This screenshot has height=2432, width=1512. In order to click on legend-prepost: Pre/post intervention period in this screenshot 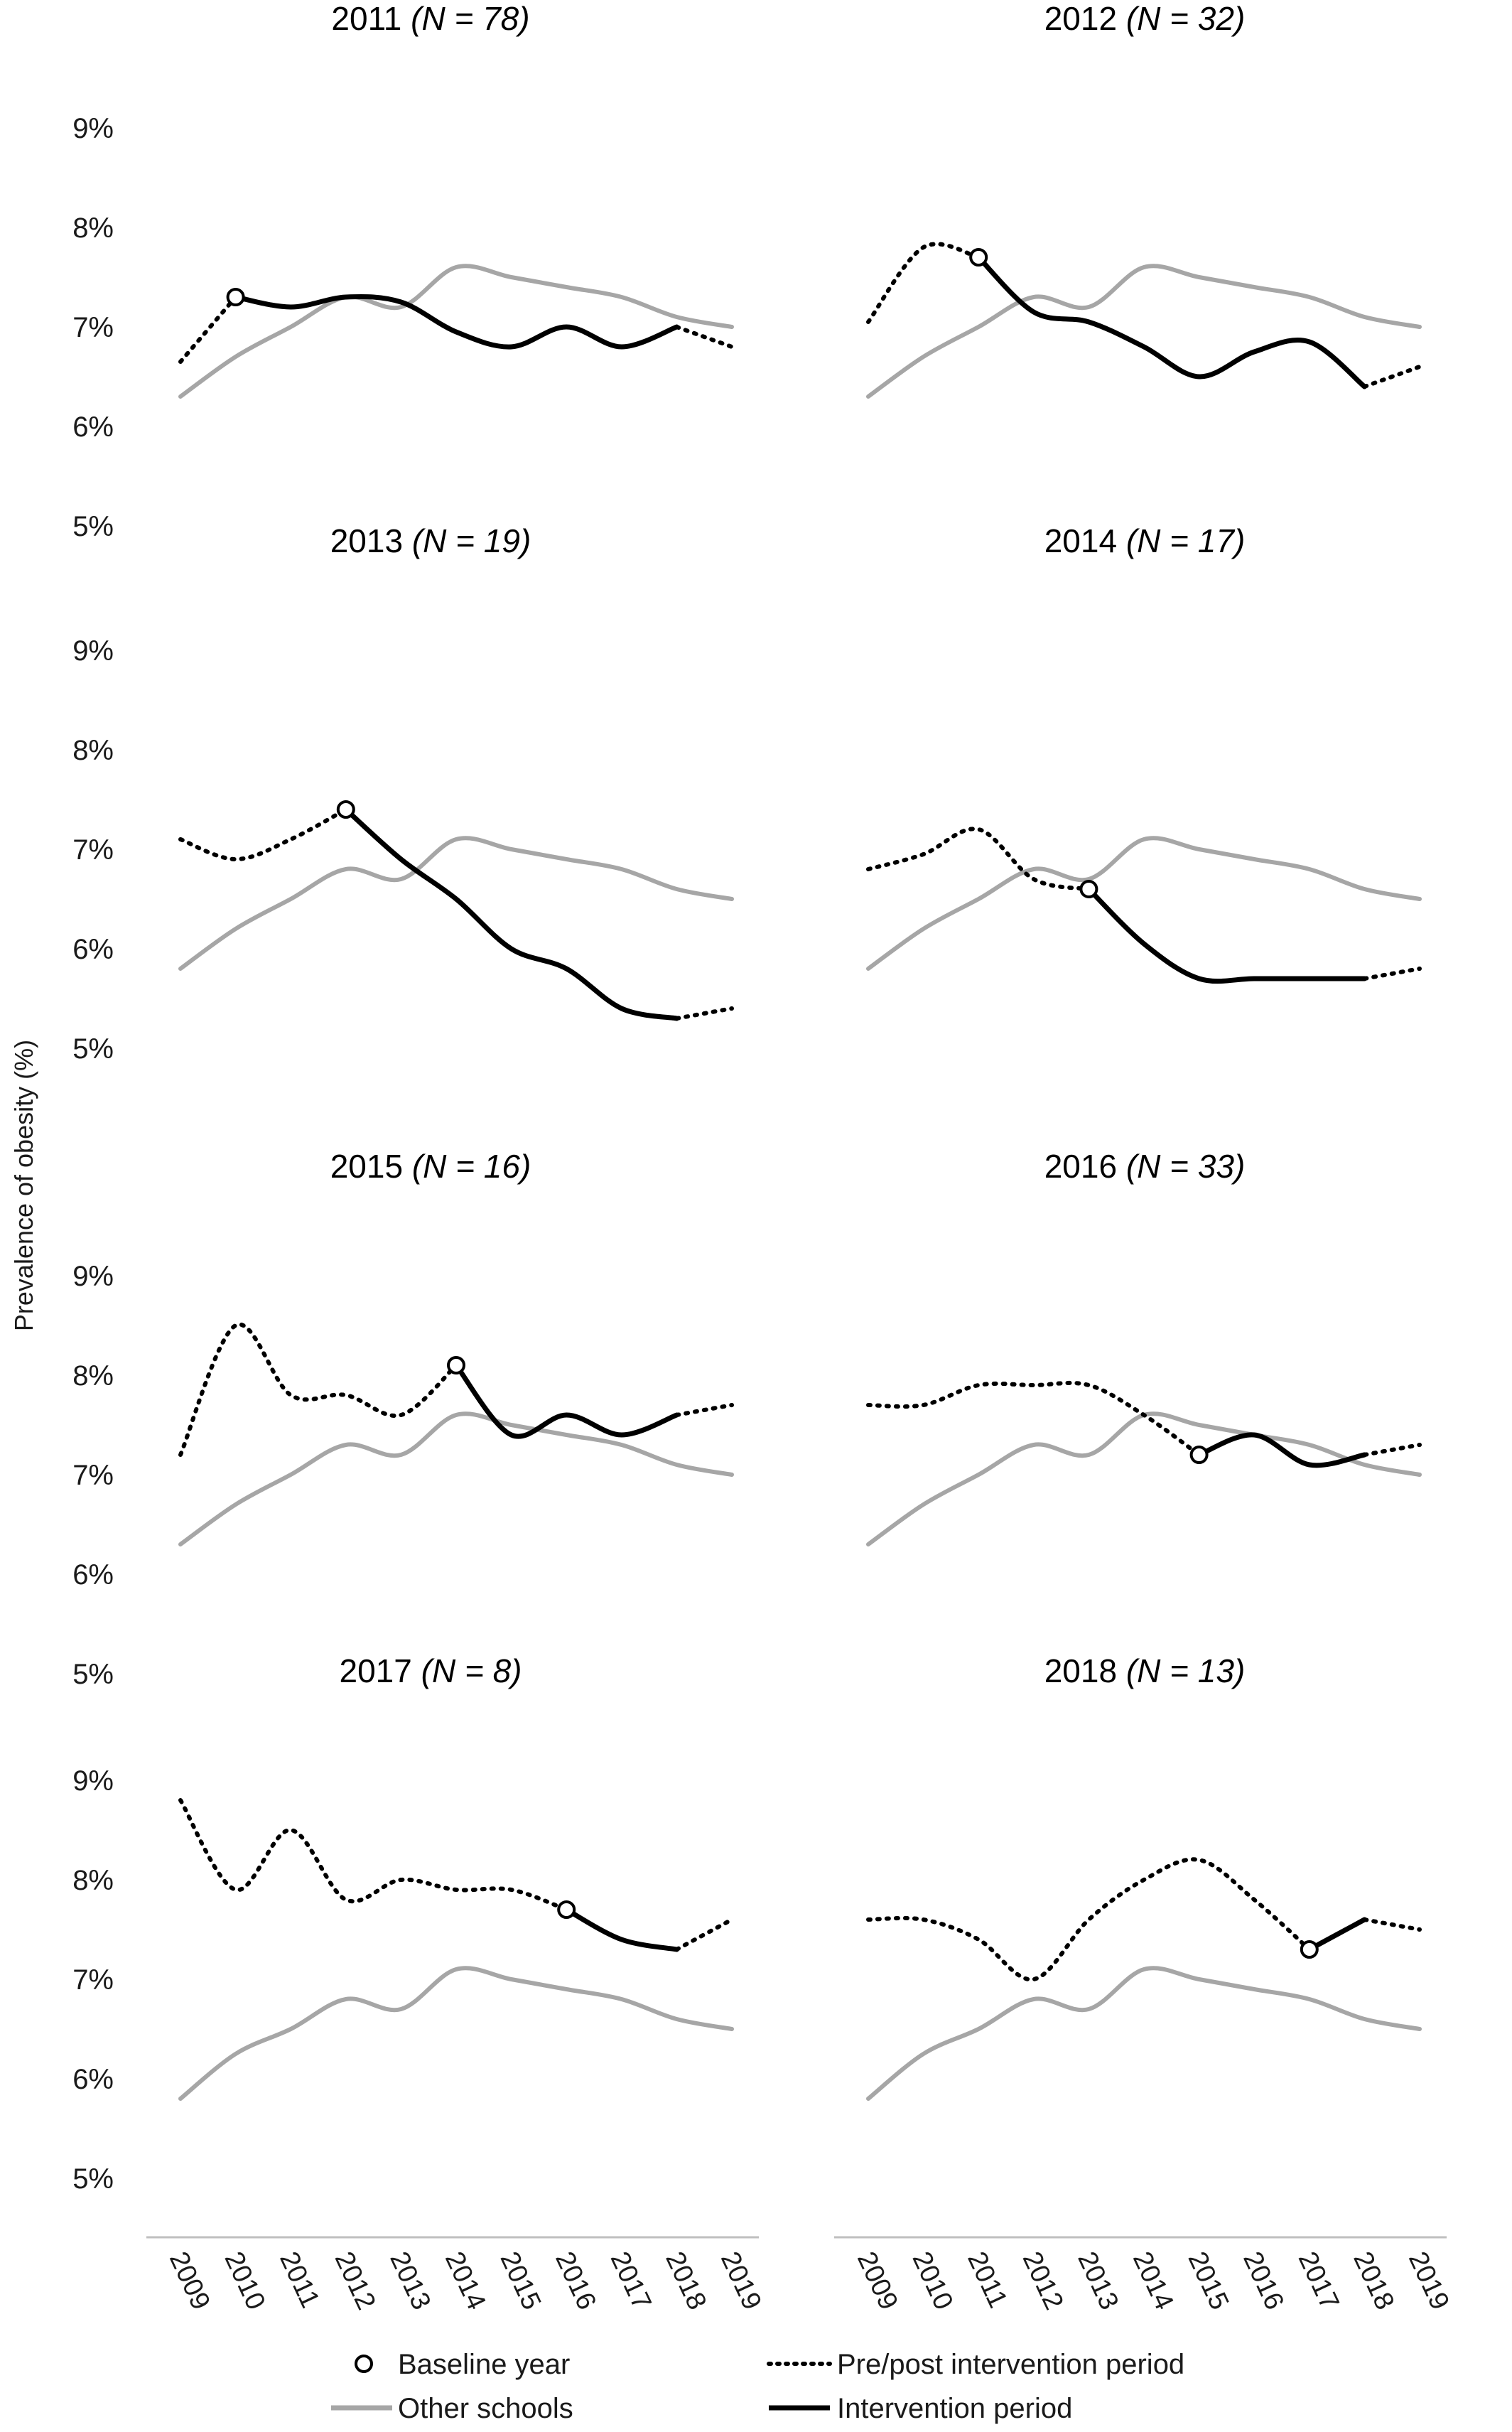, I will do `click(975, 2364)`.